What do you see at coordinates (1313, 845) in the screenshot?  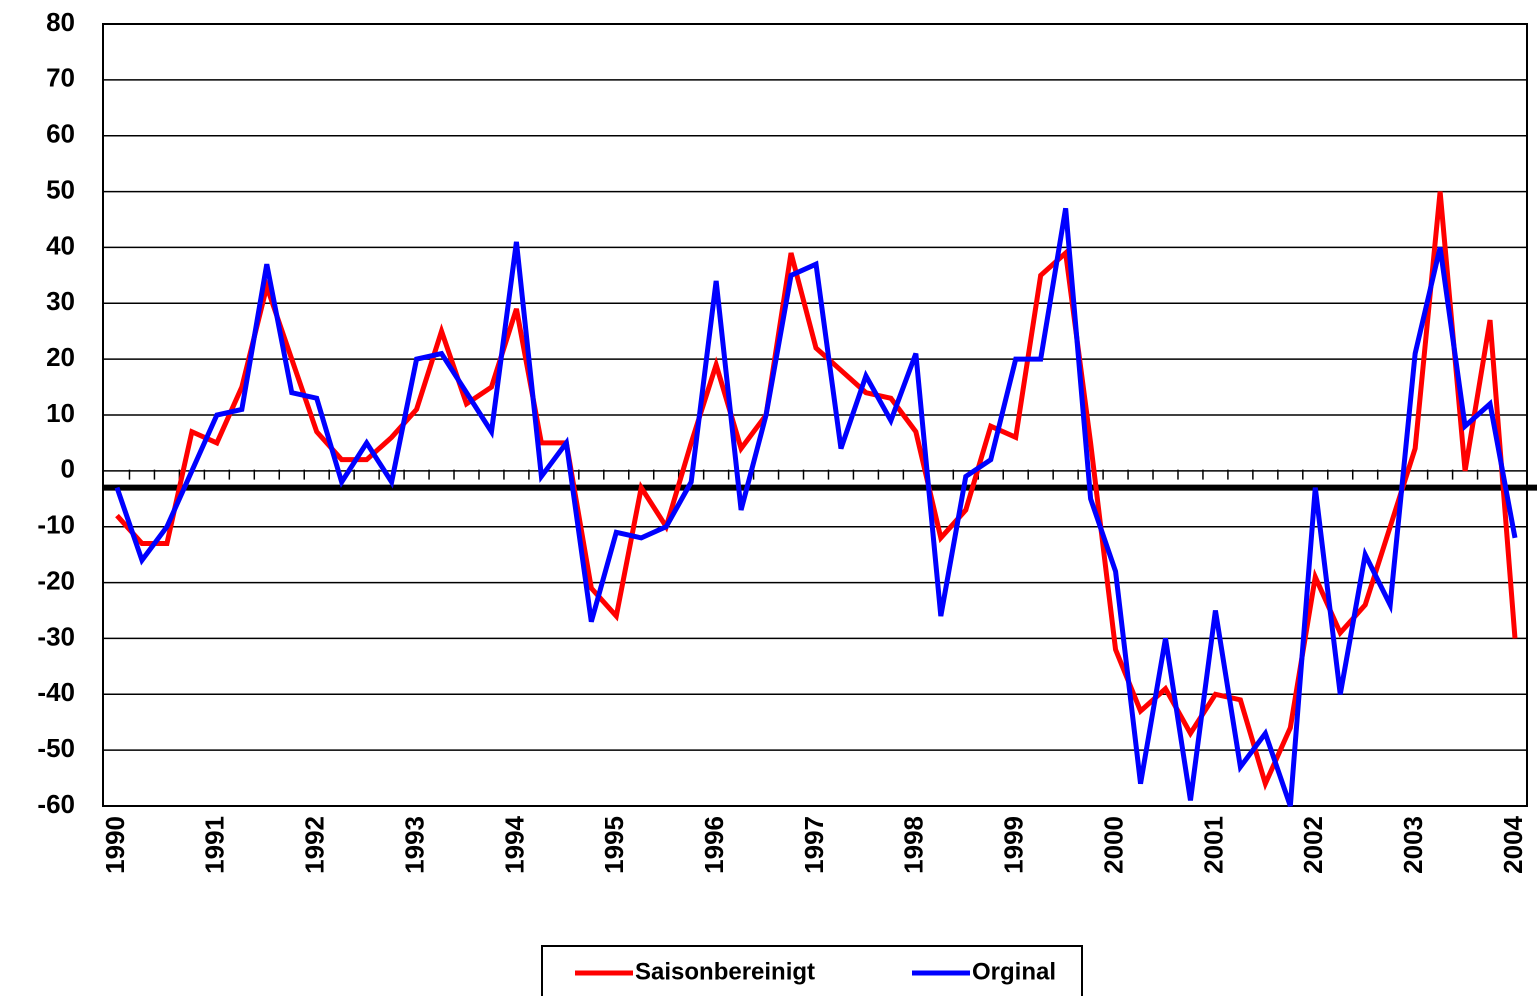 I see `x-tick-label: 2002` at bounding box center [1313, 845].